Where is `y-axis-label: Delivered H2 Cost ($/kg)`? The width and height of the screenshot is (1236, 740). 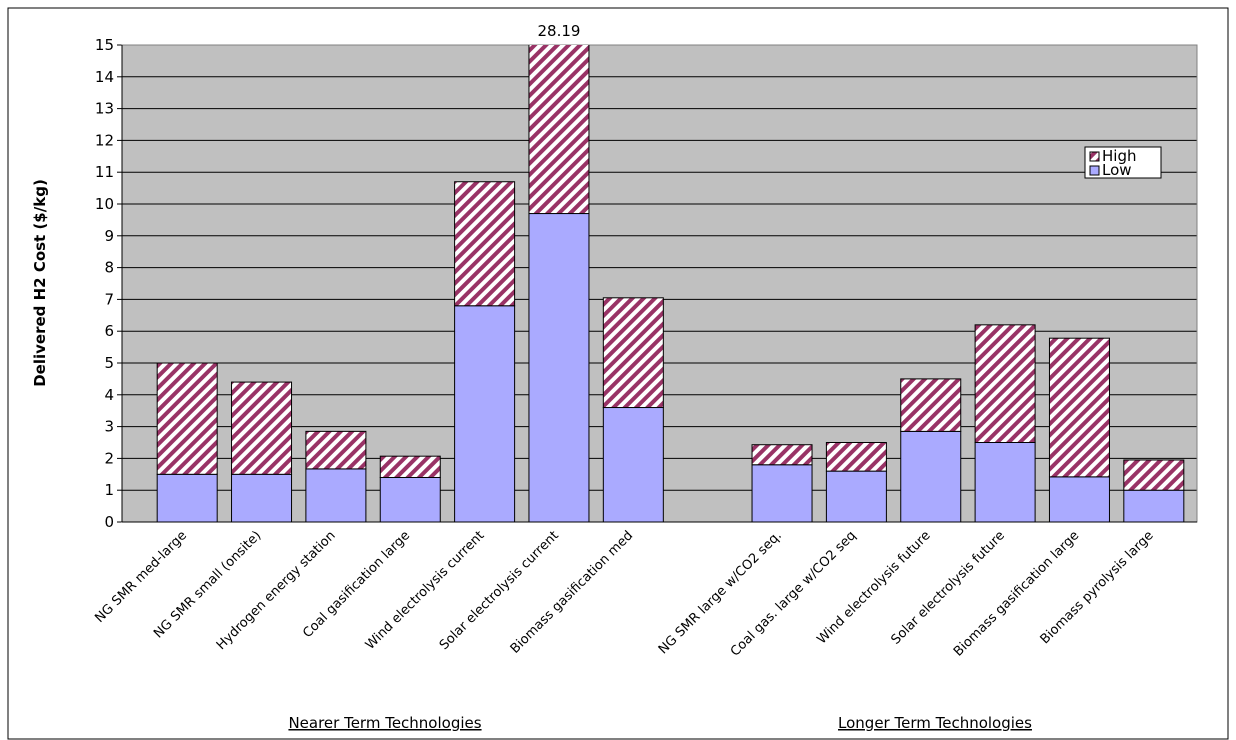
y-axis-label: Delivered H2 Cost ($/kg) is located at coordinates (40, 283).